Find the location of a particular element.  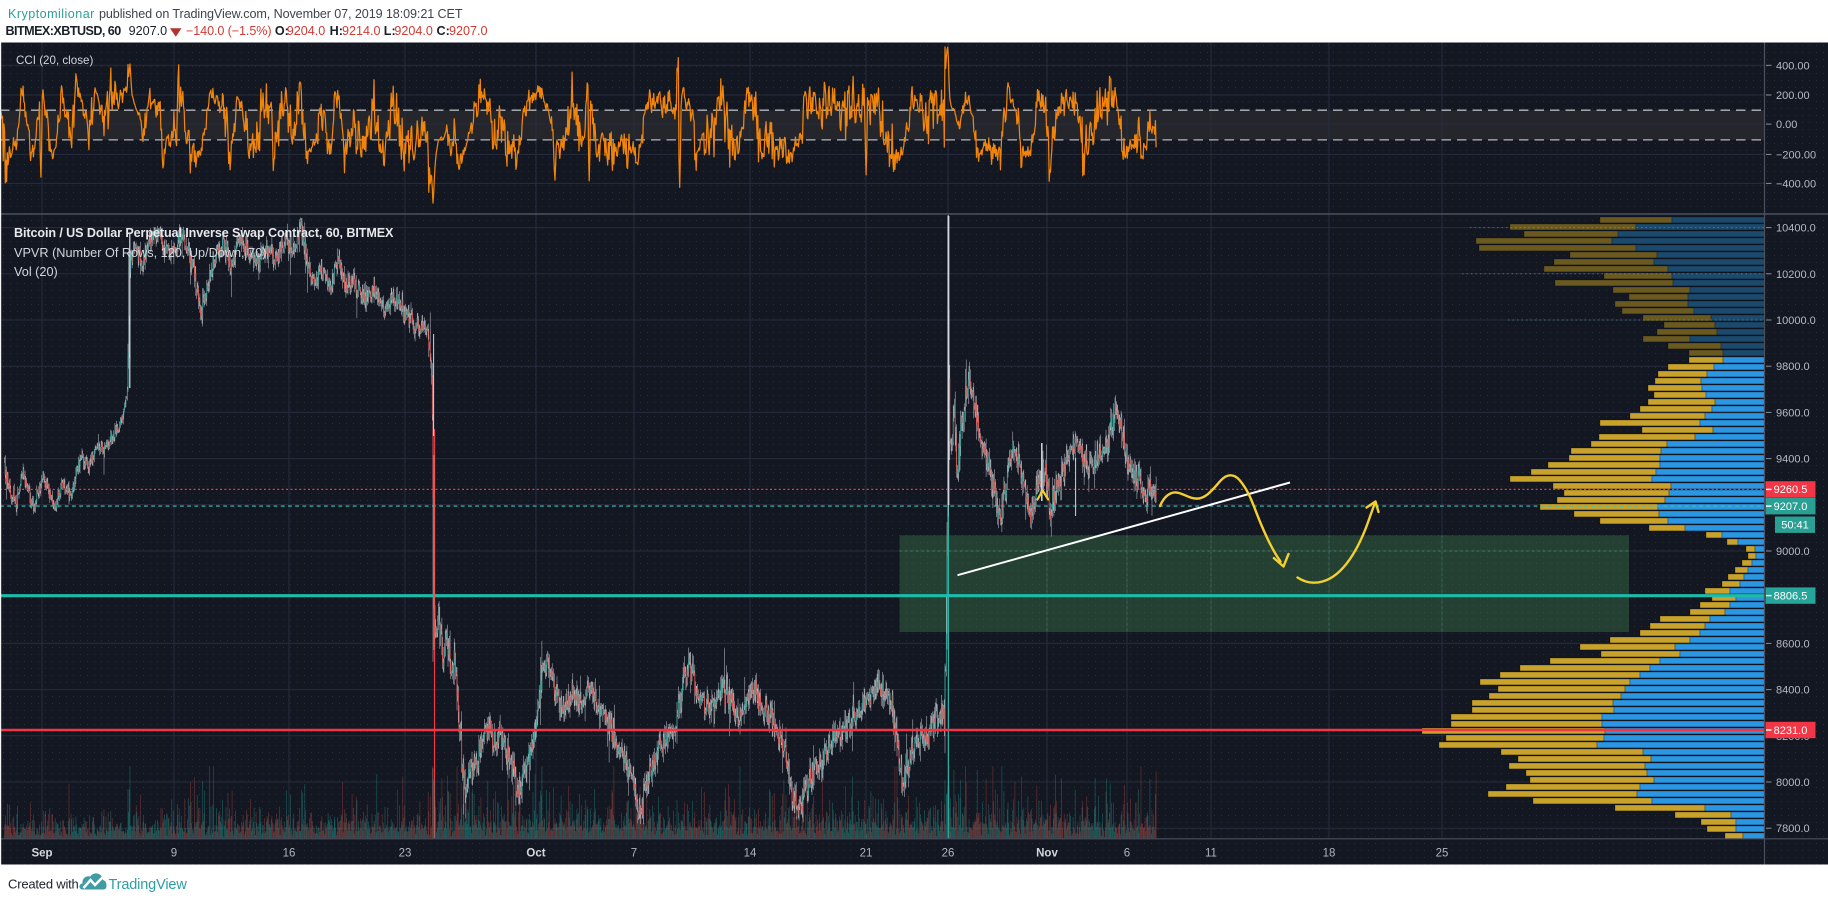

svg-text: 9 is located at coordinates (174, 853).